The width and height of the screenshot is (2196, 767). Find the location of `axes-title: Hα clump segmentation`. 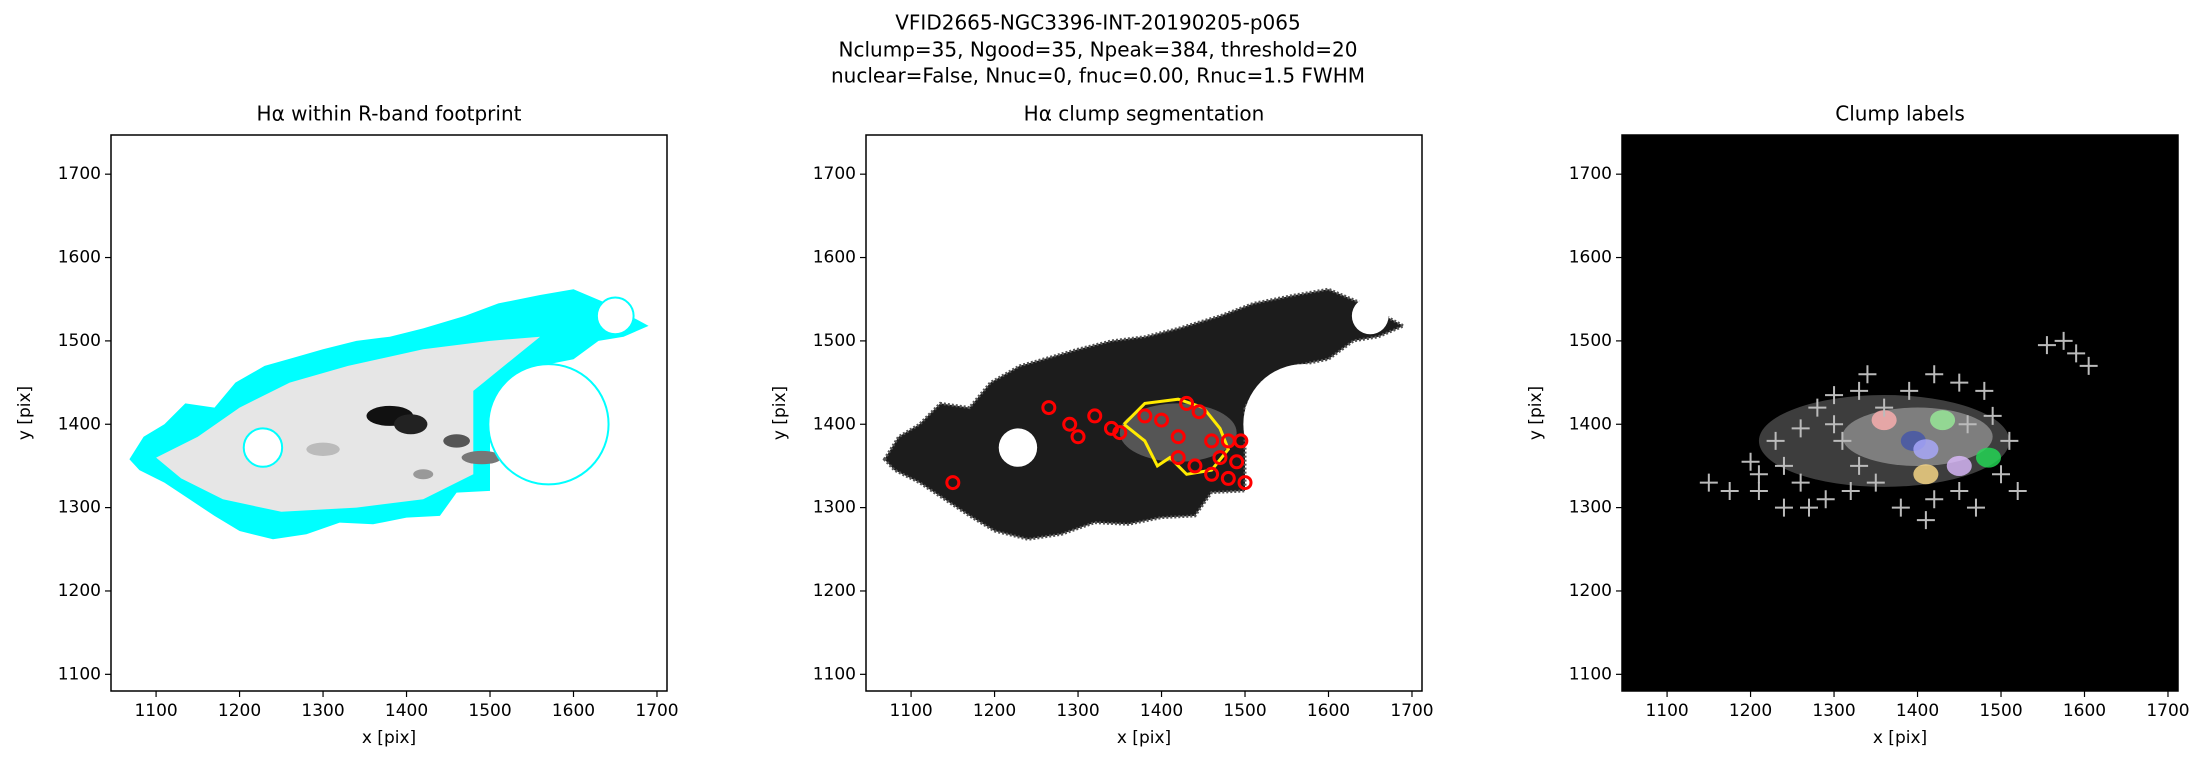

axes-title: Hα clump segmentation is located at coordinates (1144, 114).